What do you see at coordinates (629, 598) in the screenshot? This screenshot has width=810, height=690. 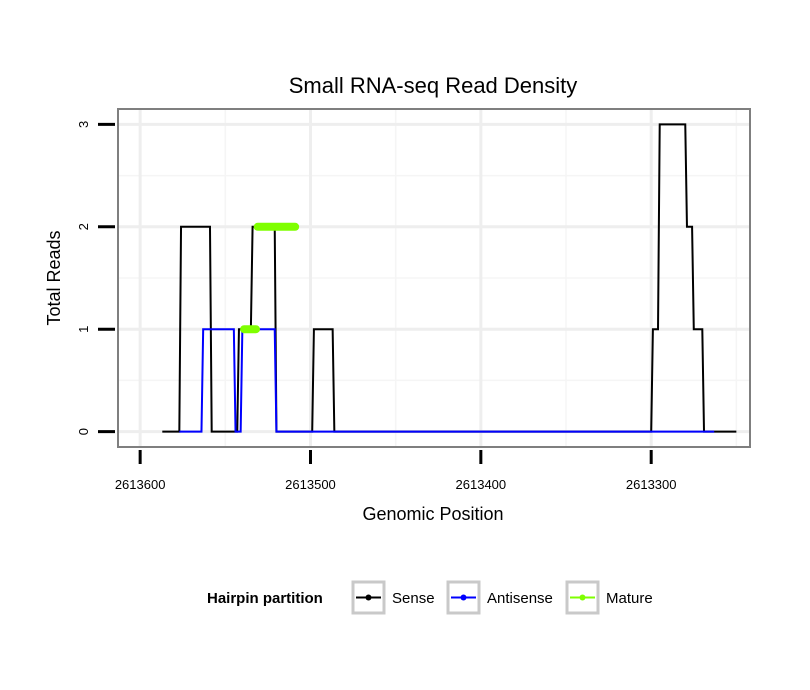 I see `legend-label-mature: Mature` at bounding box center [629, 598].